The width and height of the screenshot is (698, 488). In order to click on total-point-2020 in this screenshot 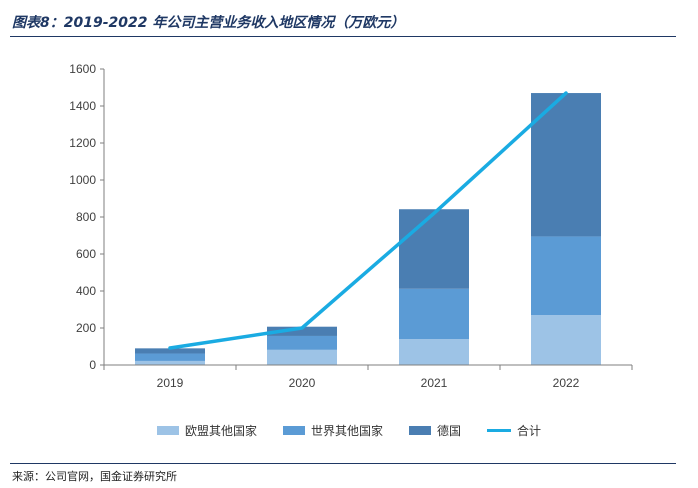, I will do `click(302, 328)`.